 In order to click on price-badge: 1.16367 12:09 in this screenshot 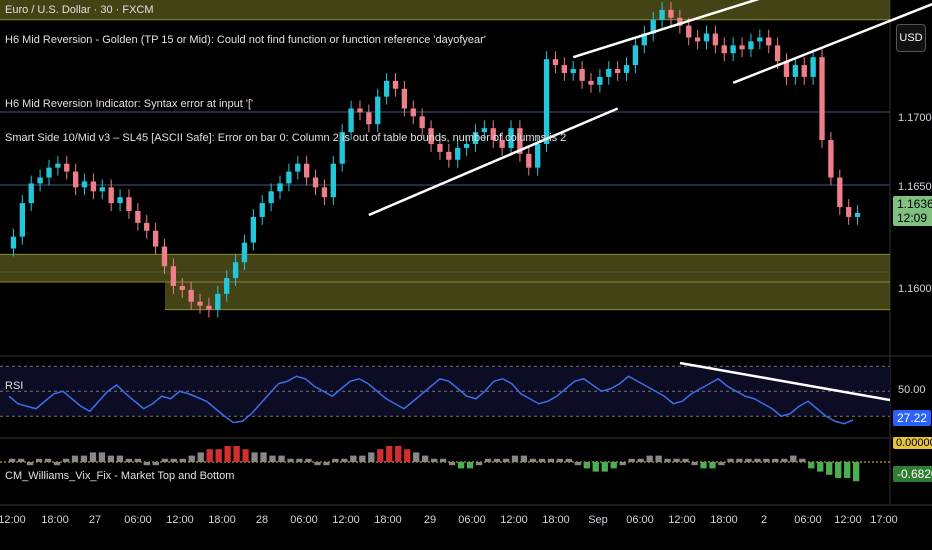, I will do `click(912, 211)`.